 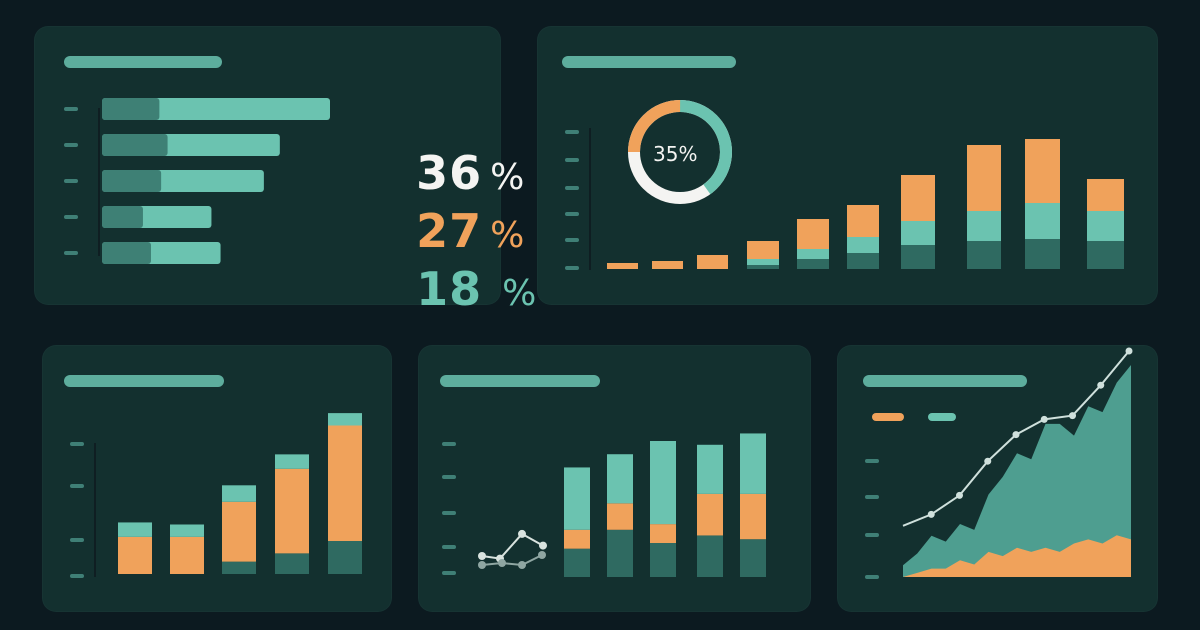 I want to click on kpi-unit-3: %, so click(x=520, y=293).